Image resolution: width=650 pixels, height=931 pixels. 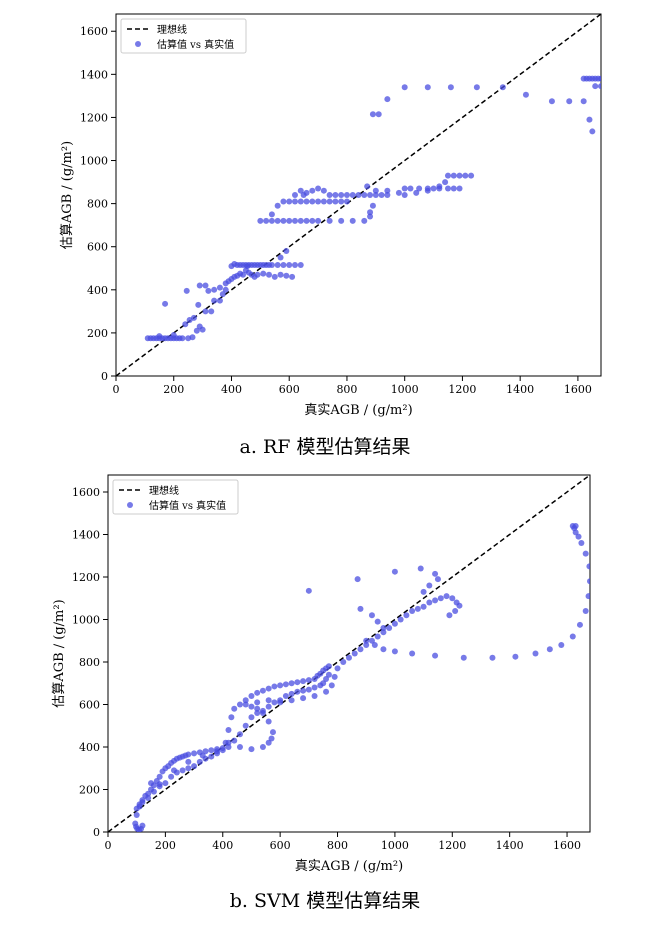 I want to click on x-tick-label: 0, so click(x=116, y=389).